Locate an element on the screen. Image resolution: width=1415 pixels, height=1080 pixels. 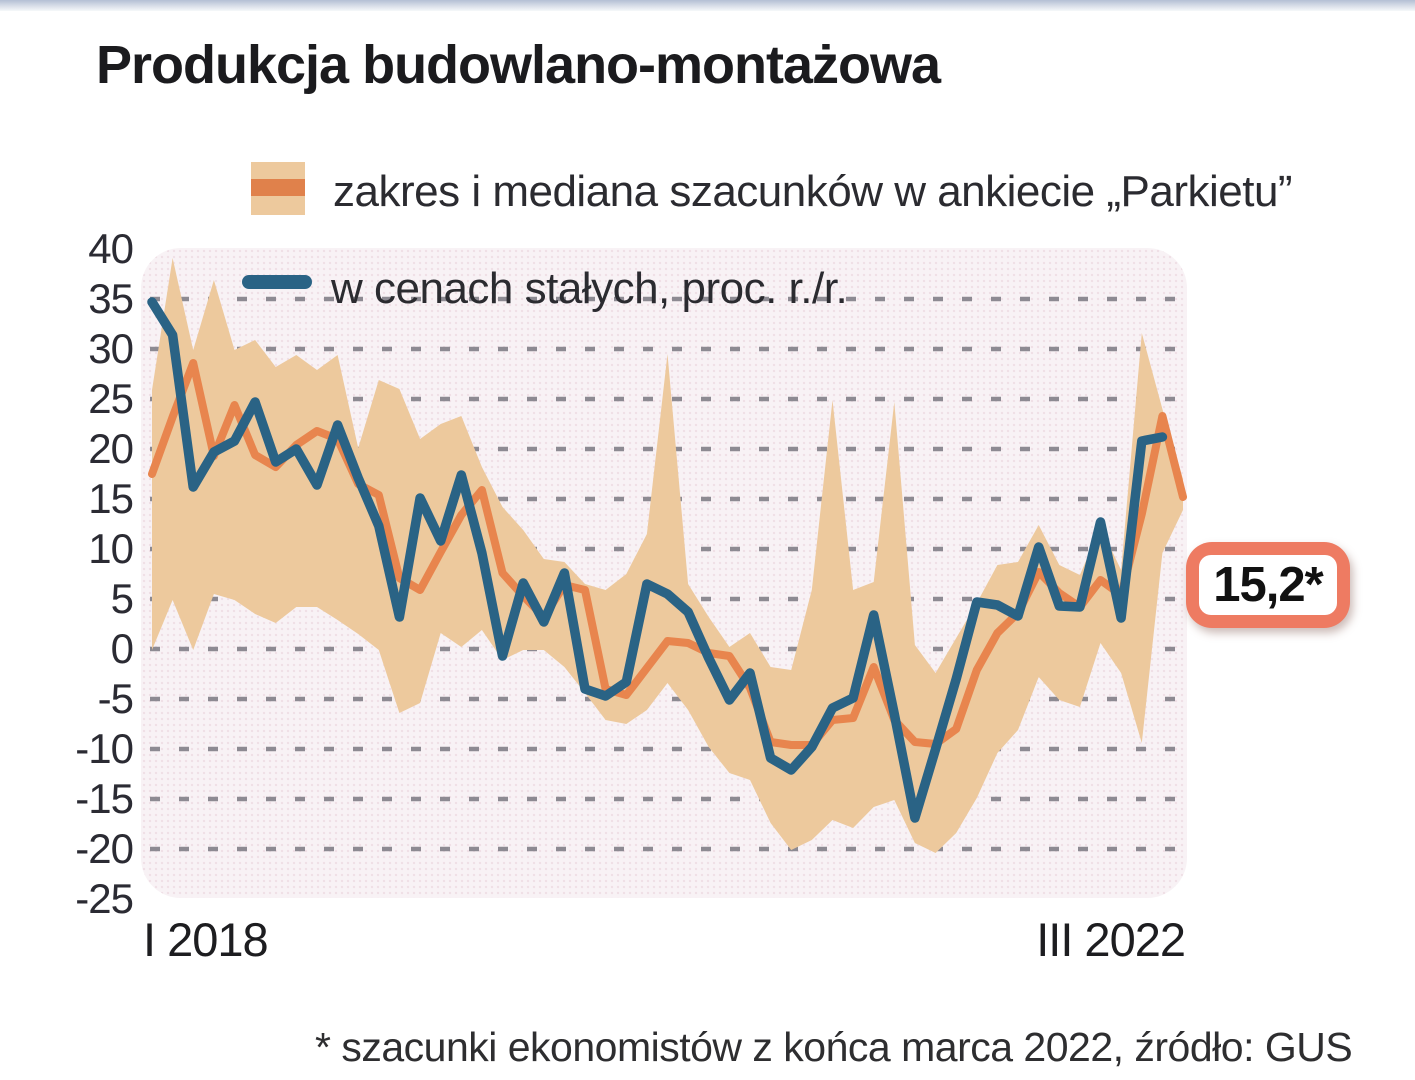
forecast-badge: 15,2* is located at coordinates (1268, 585).